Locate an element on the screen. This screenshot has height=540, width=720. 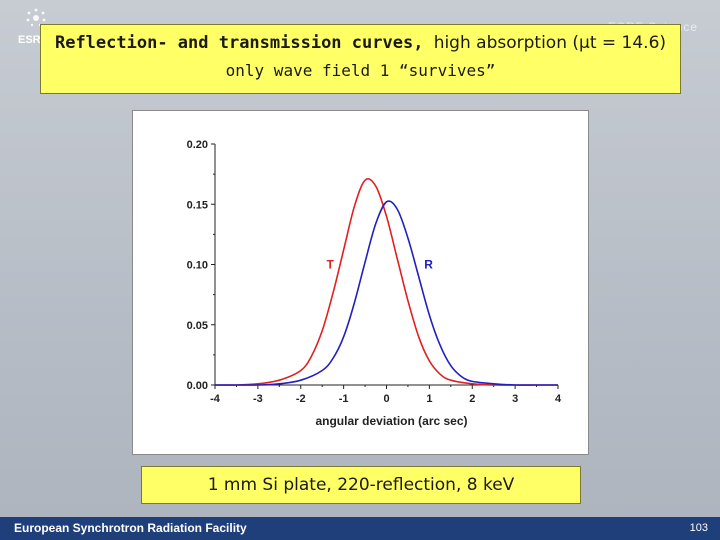
y-tick-label: 0.10 is located at coordinates (197, 266).